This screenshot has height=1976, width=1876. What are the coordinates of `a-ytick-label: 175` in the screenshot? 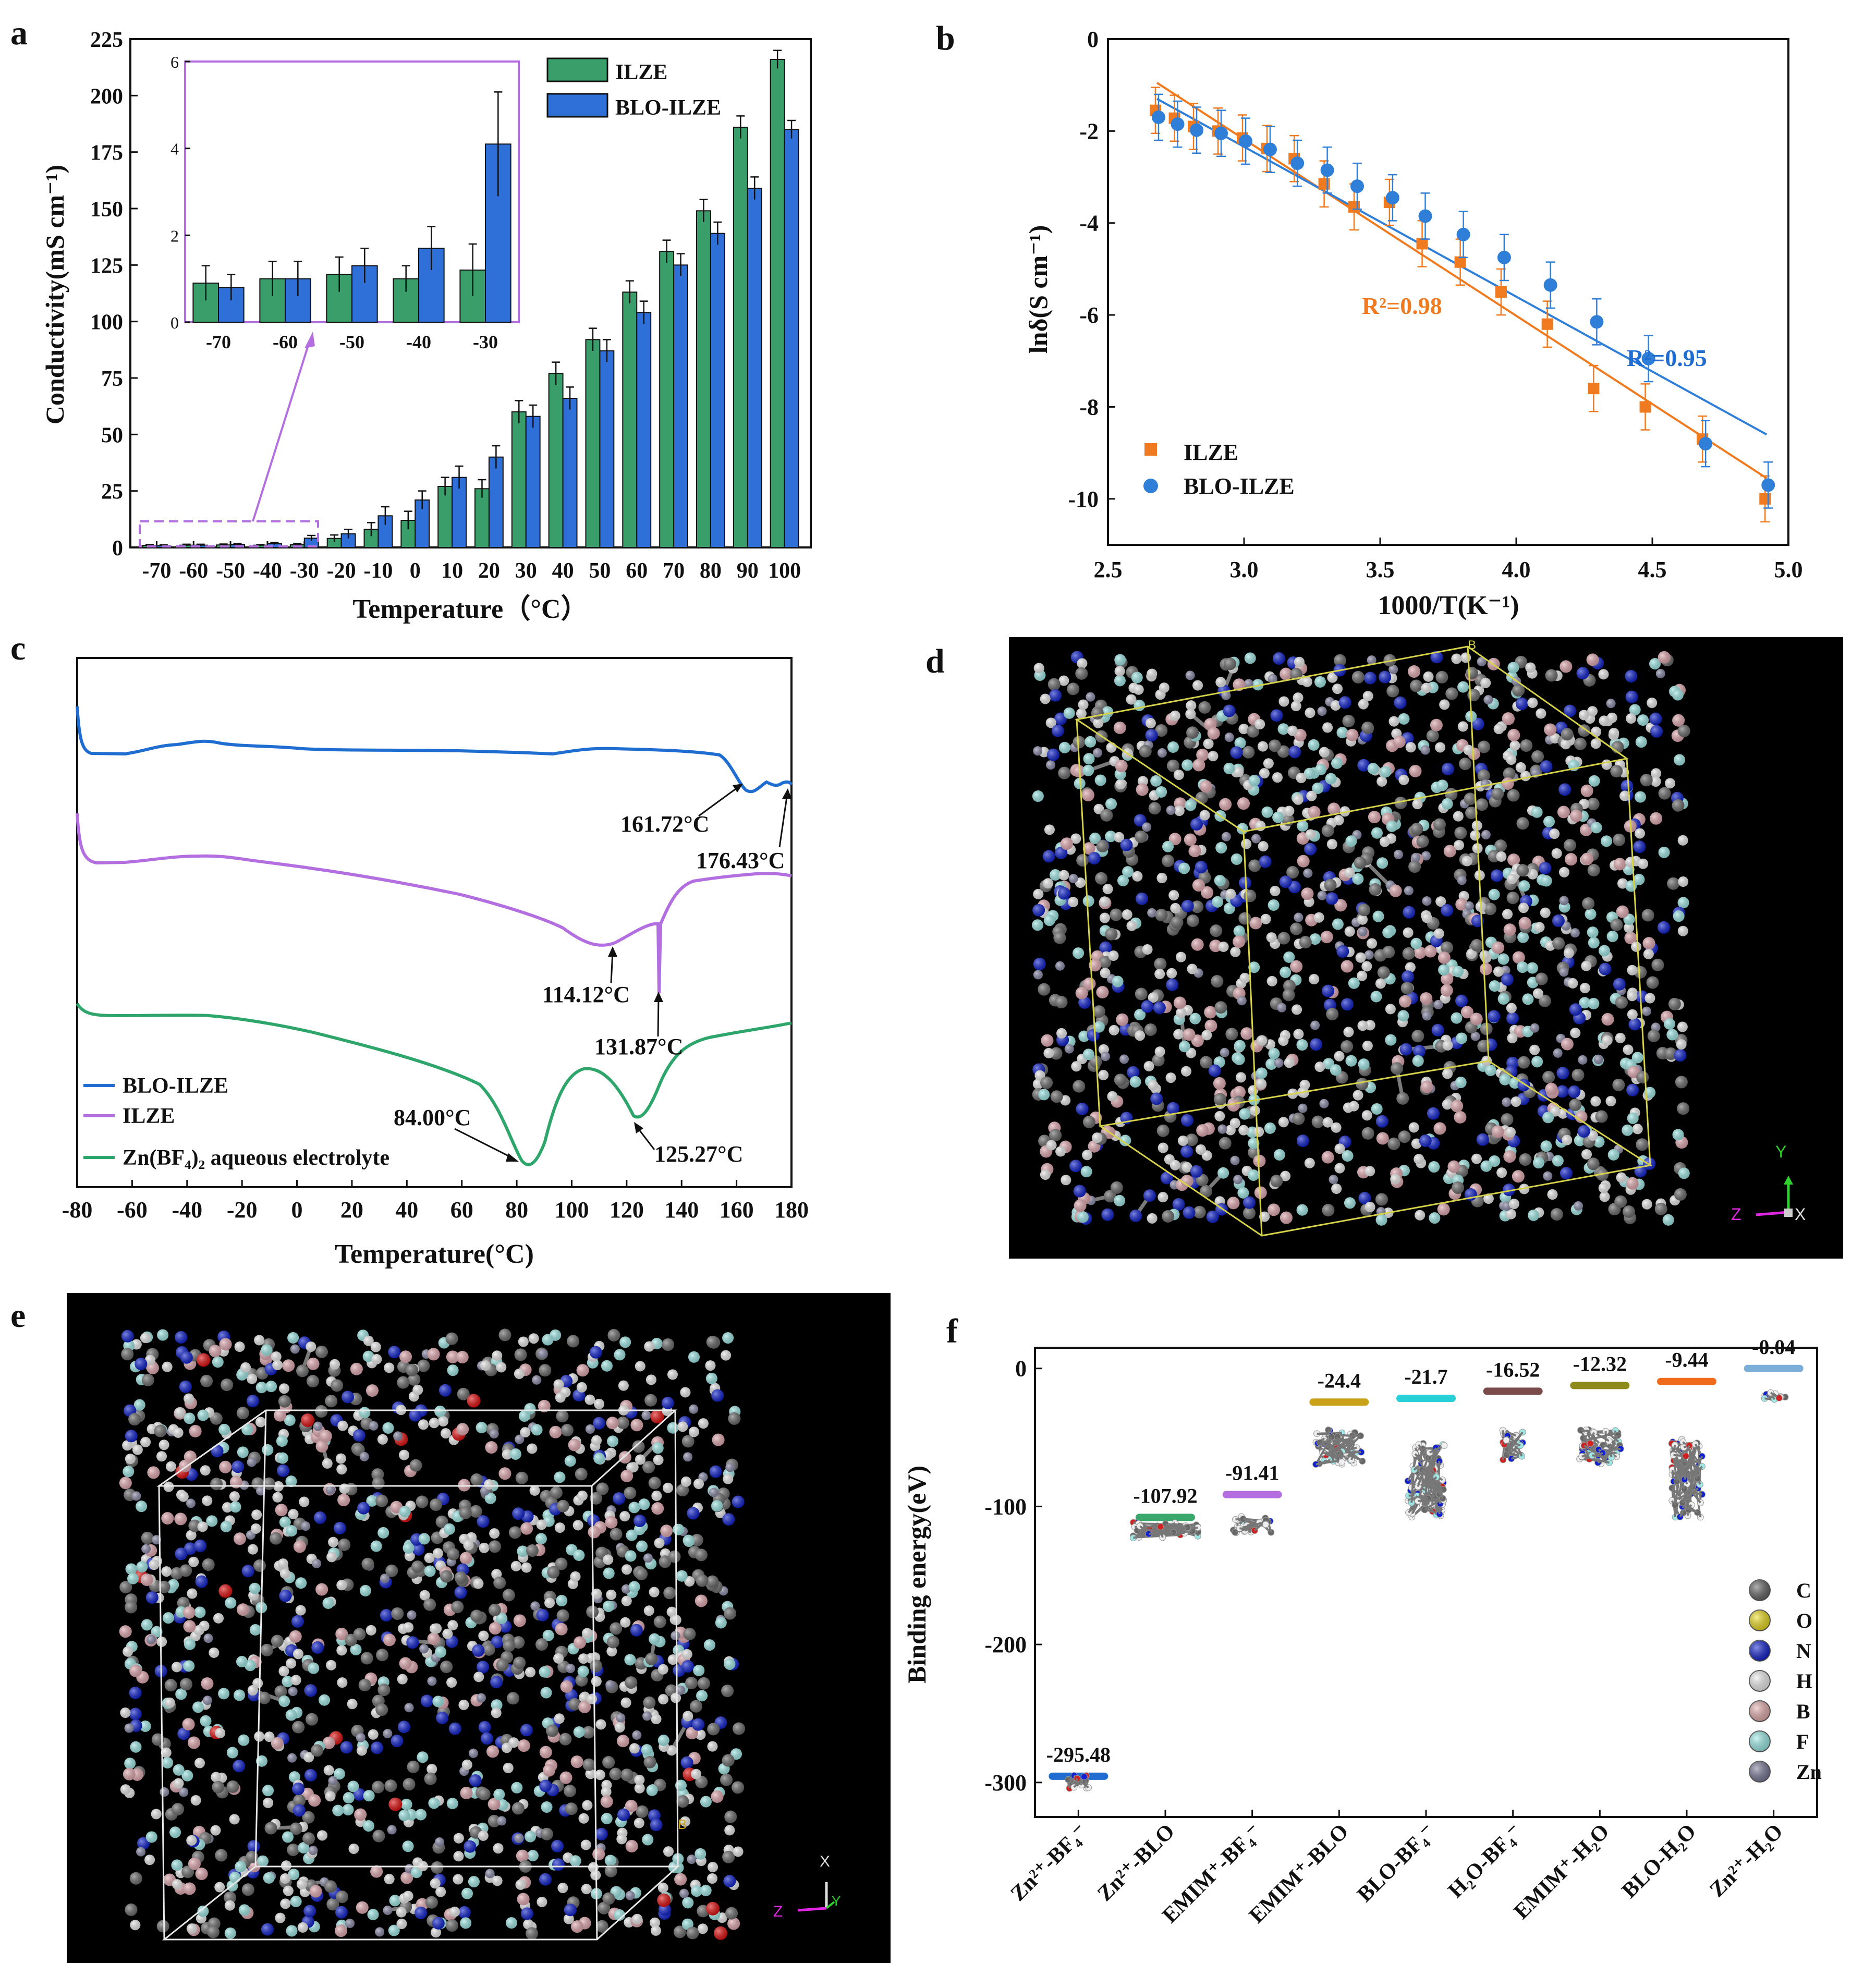 It's located at (107, 153).